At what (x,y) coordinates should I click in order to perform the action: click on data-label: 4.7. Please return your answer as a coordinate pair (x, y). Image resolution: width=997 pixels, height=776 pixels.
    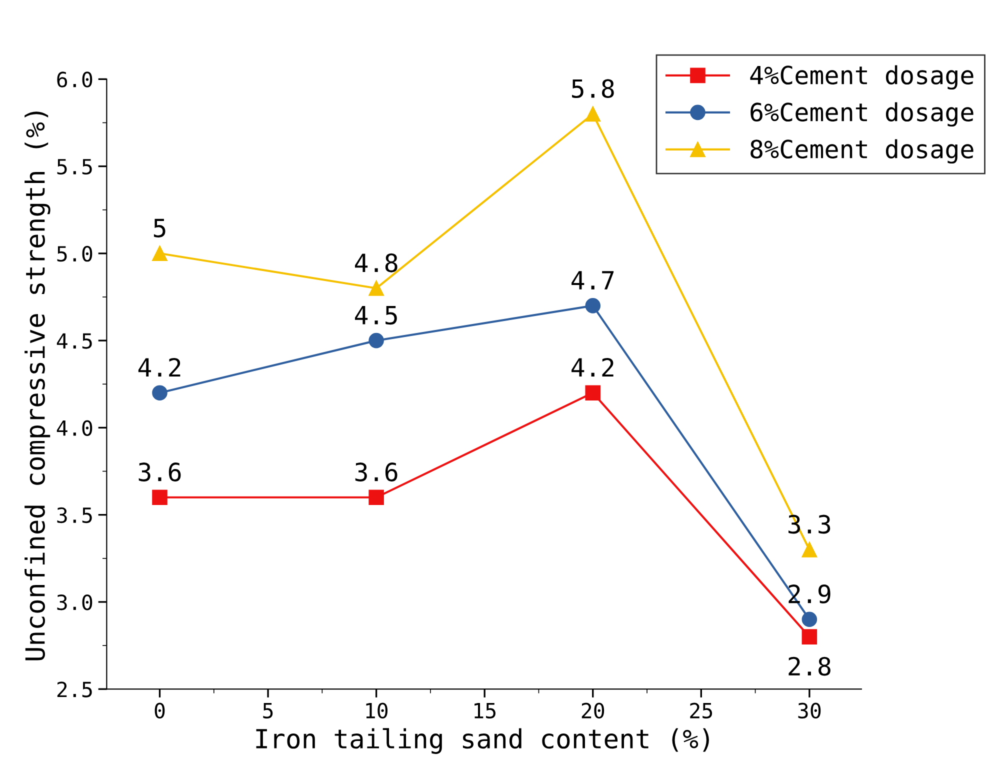
    Looking at the image, I should click on (593, 280).